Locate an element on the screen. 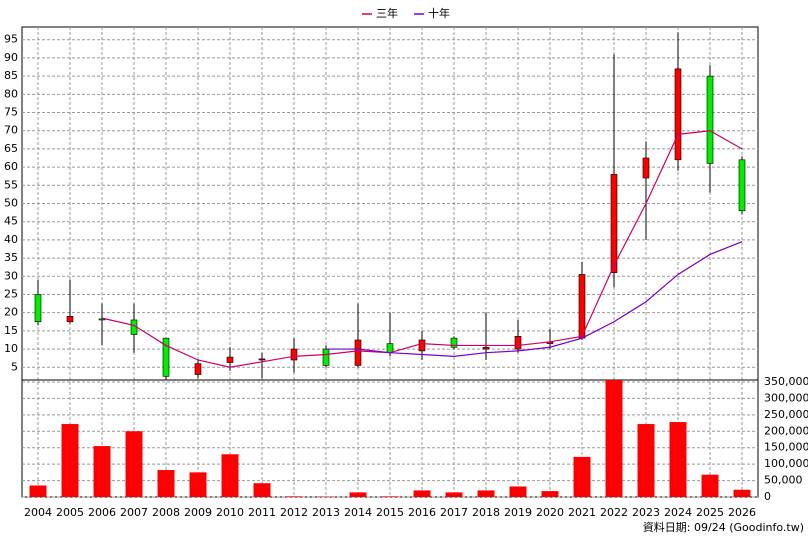  legend-label: 三年 is located at coordinates (387, 13).